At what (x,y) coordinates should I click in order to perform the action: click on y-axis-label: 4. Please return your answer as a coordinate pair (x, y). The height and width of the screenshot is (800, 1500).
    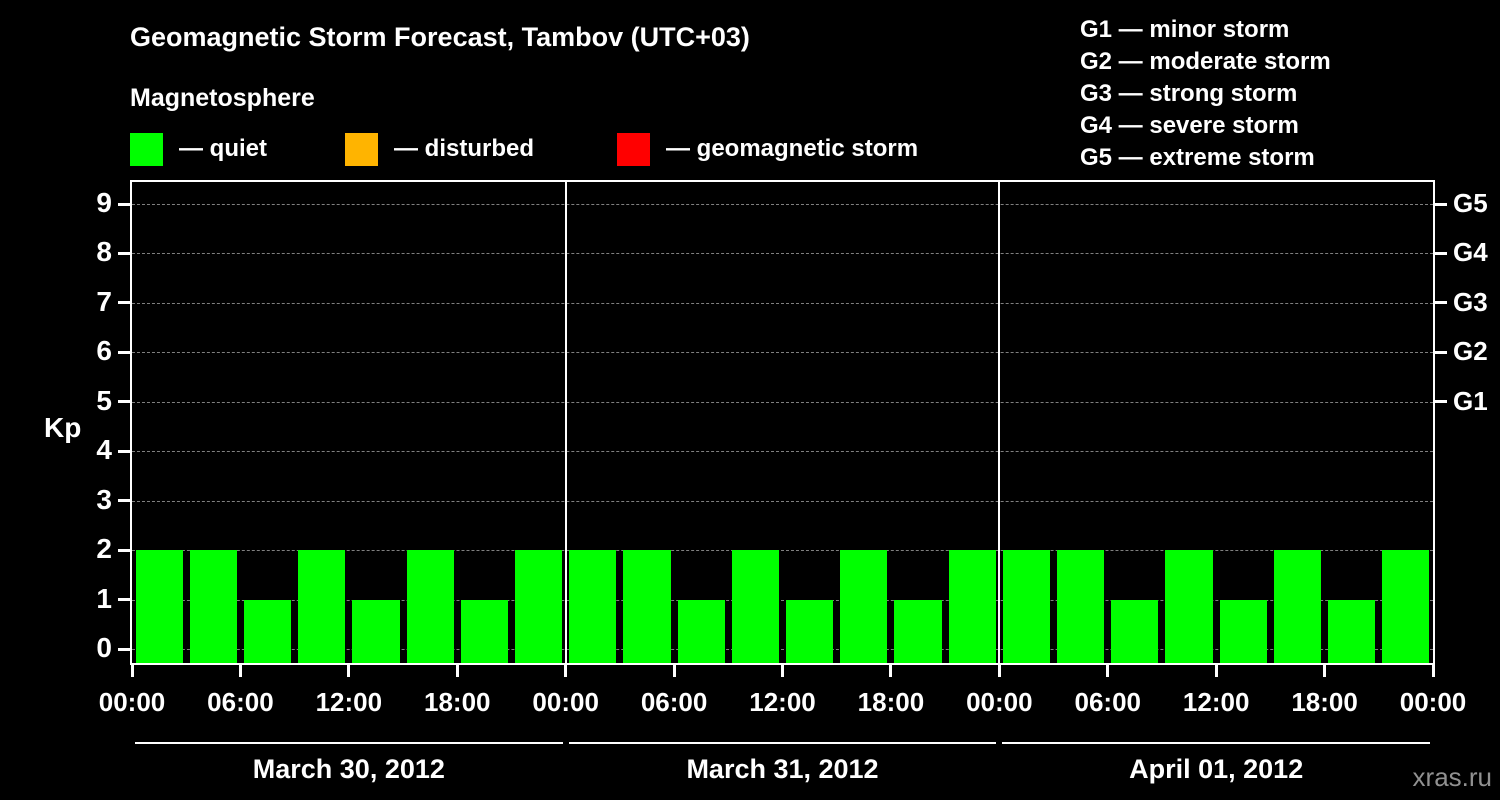
    Looking at the image, I should click on (104, 450).